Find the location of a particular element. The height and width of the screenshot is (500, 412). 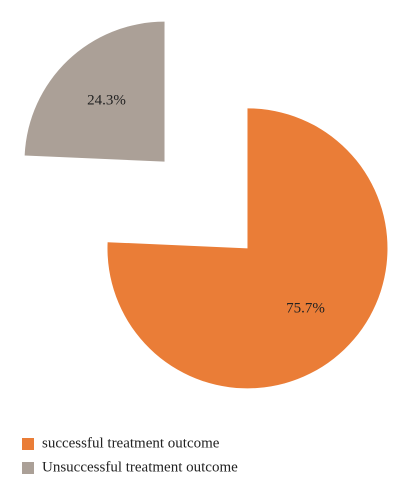

pie-slice is located at coordinates (94, 91).